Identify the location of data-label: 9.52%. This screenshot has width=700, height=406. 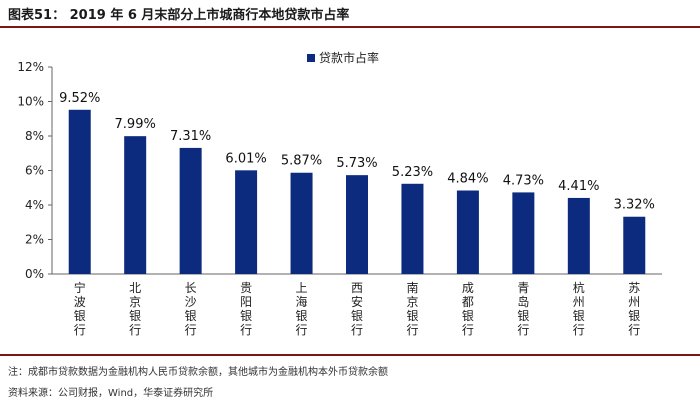
(79, 98).